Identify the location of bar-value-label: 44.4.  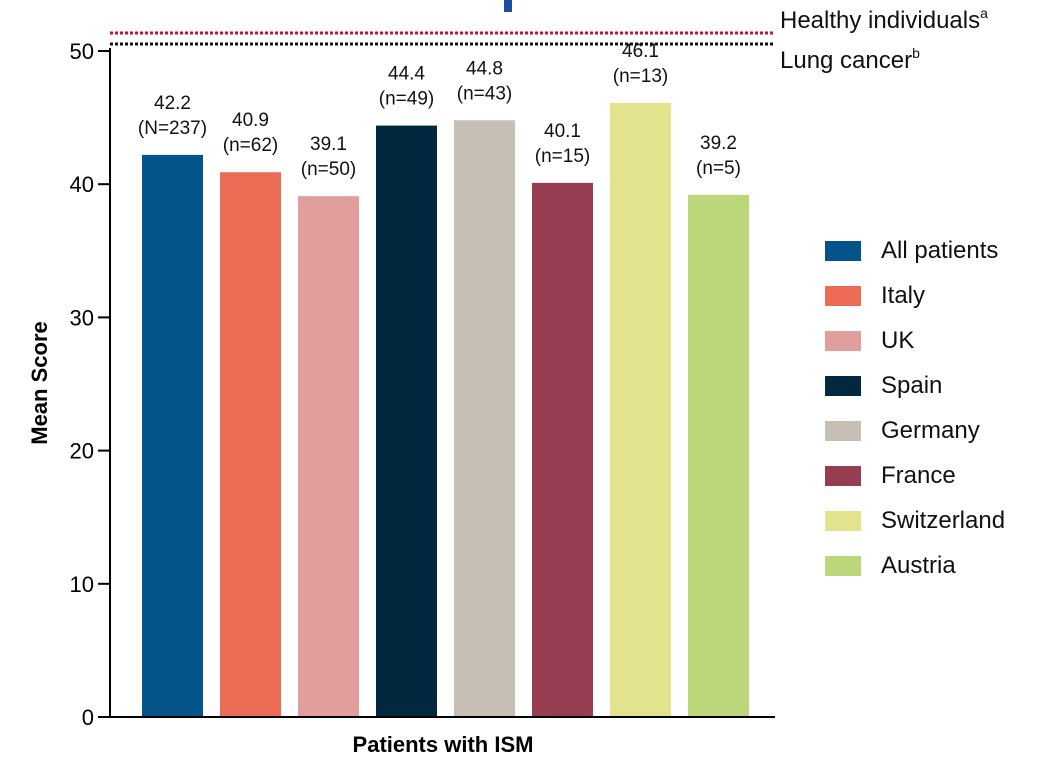
(406, 74).